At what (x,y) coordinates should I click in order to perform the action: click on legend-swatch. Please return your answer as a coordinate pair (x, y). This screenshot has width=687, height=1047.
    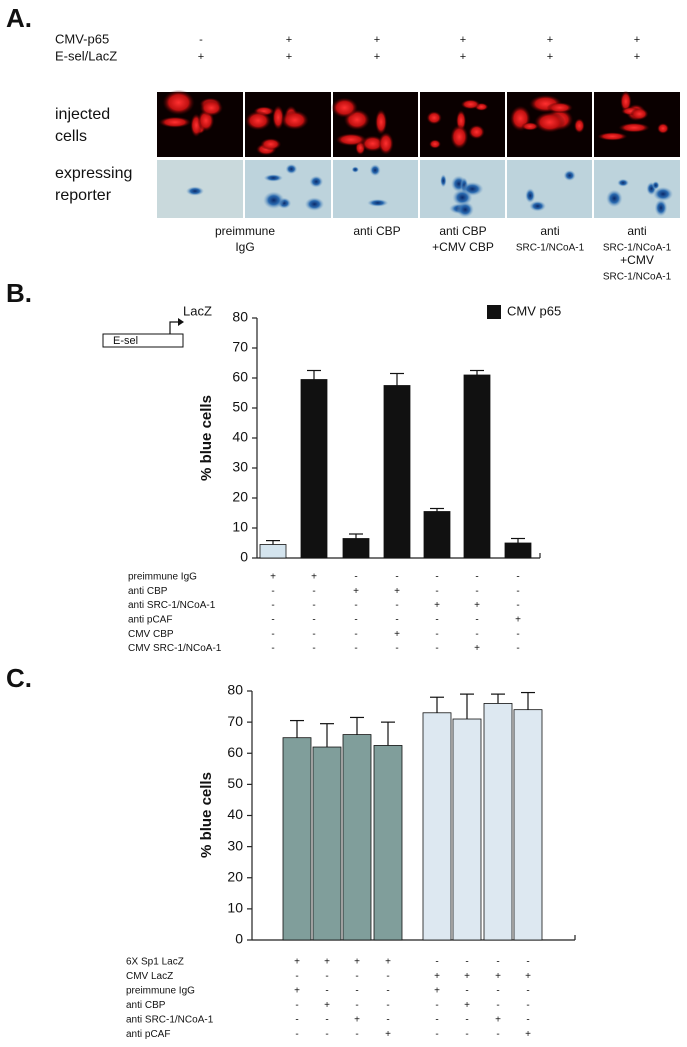
    Looking at the image, I should click on (494, 312).